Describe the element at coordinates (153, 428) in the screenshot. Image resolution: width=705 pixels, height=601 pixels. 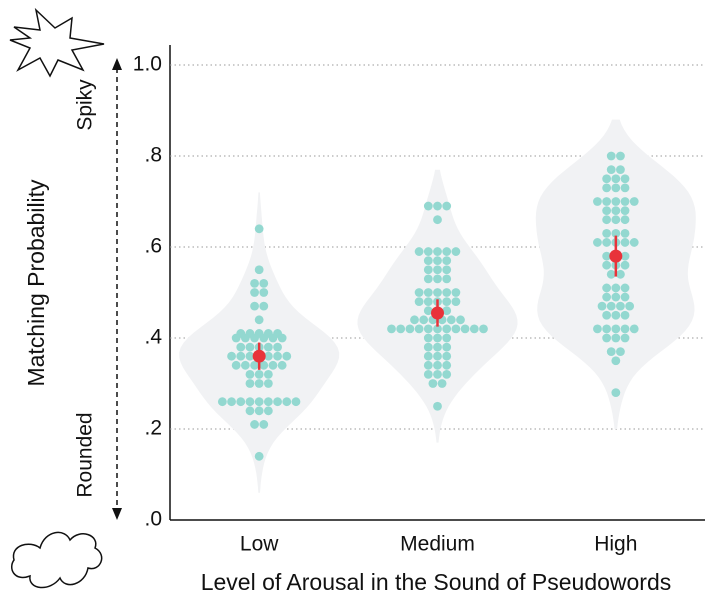
I see `y-tick-label: .2` at that location.